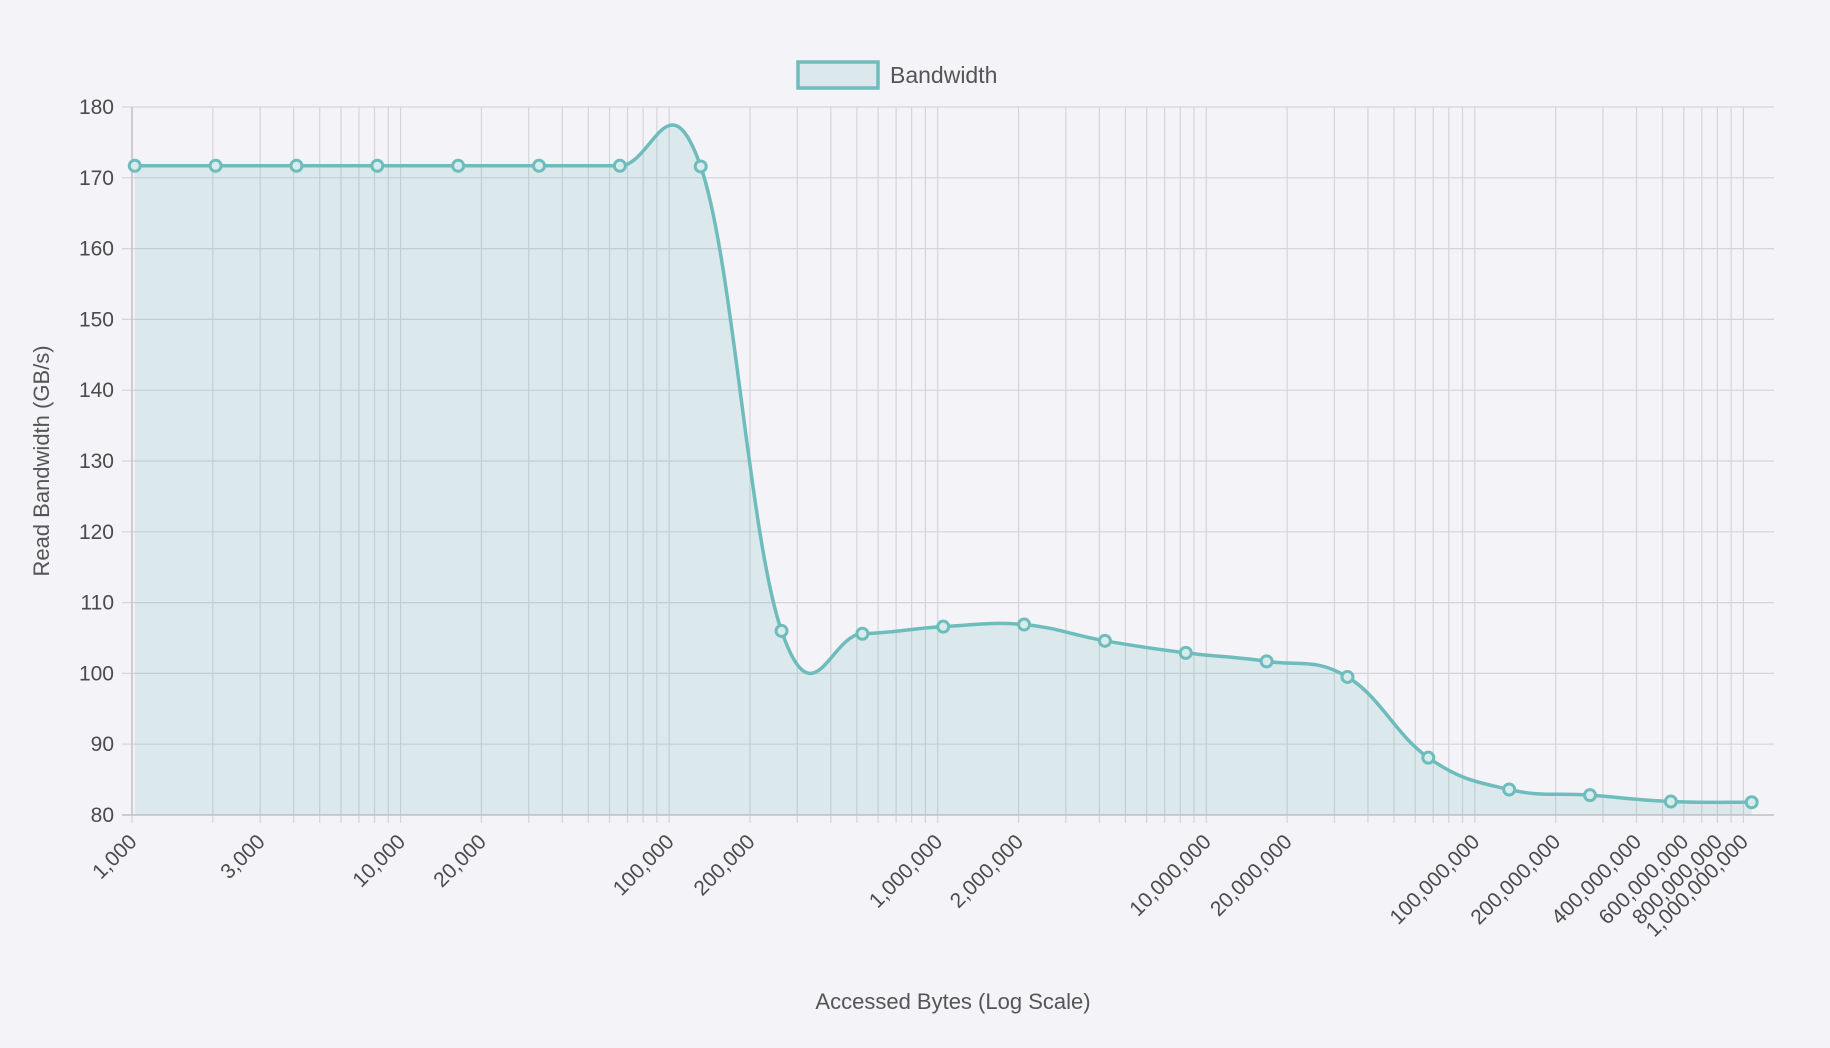  I want to click on legend: Bandwidth, so click(896, 75).